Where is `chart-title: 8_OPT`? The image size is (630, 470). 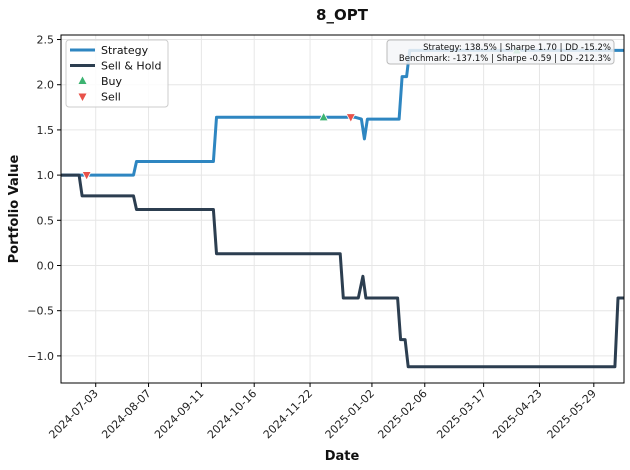 chart-title: 8_OPT is located at coordinates (342, 15).